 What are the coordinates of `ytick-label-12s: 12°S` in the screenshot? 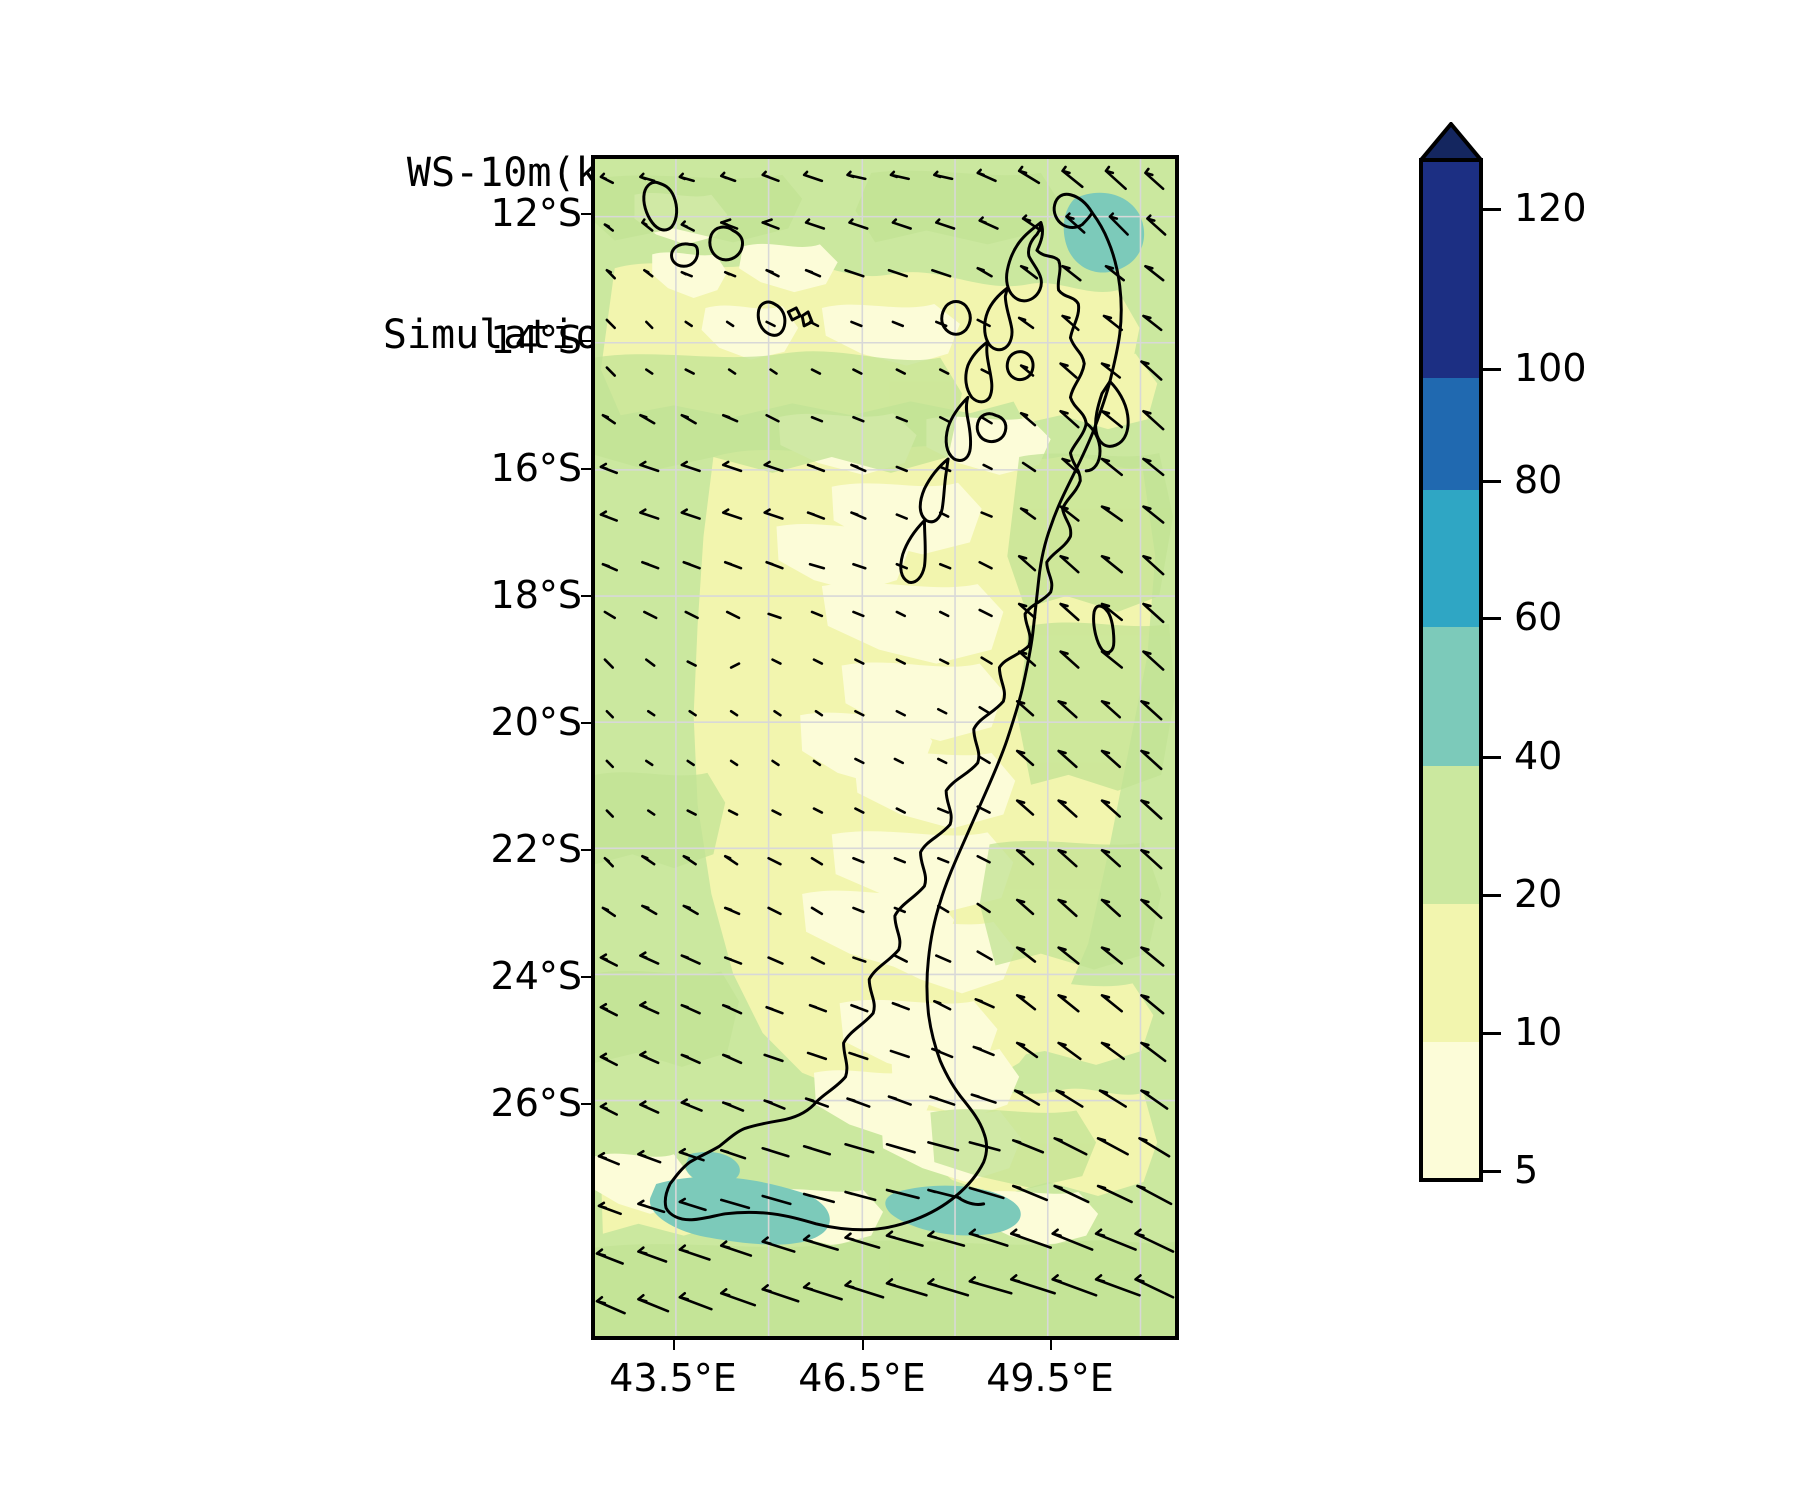 It's located at (536, 213).